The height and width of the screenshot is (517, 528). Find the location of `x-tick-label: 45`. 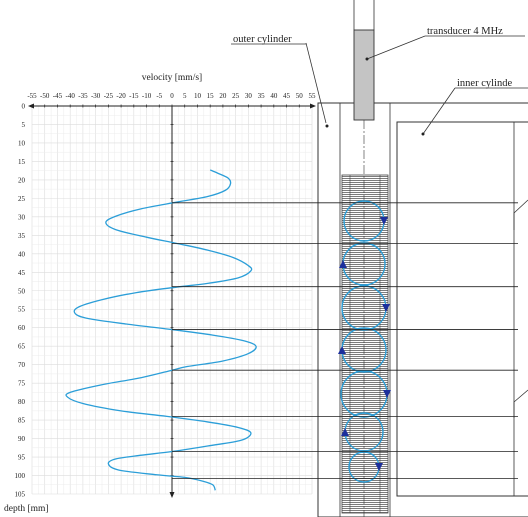

x-tick-label: 45 is located at coordinates (287, 96).